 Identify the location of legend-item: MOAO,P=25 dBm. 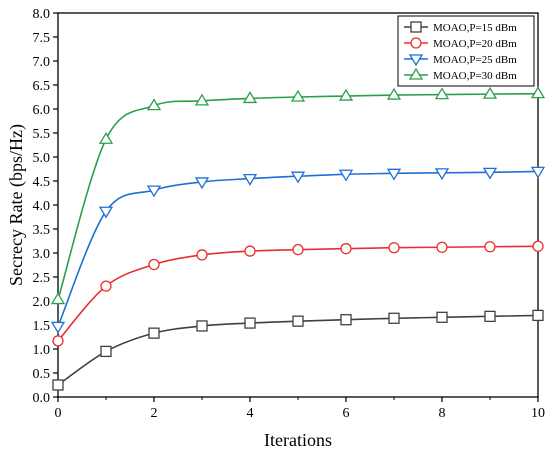
(460, 60).